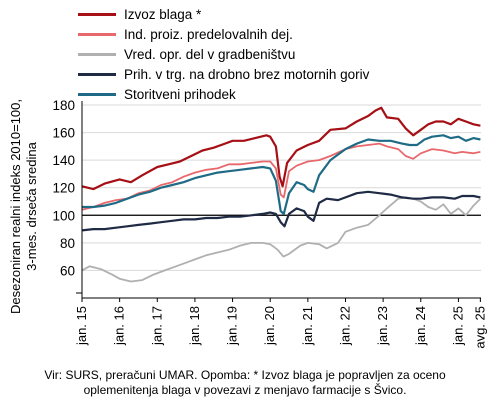 The height and width of the screenshot is (401, 490). I want to click on x-tick-label: jan. 17, so click(156, 326).